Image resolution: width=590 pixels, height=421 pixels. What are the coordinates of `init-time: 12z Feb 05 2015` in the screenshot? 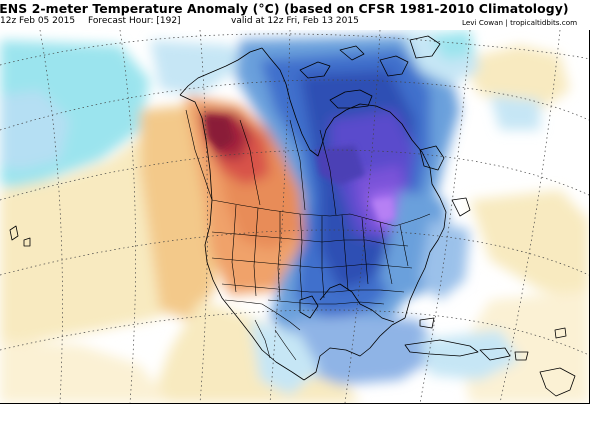 It's located at (38, 21).